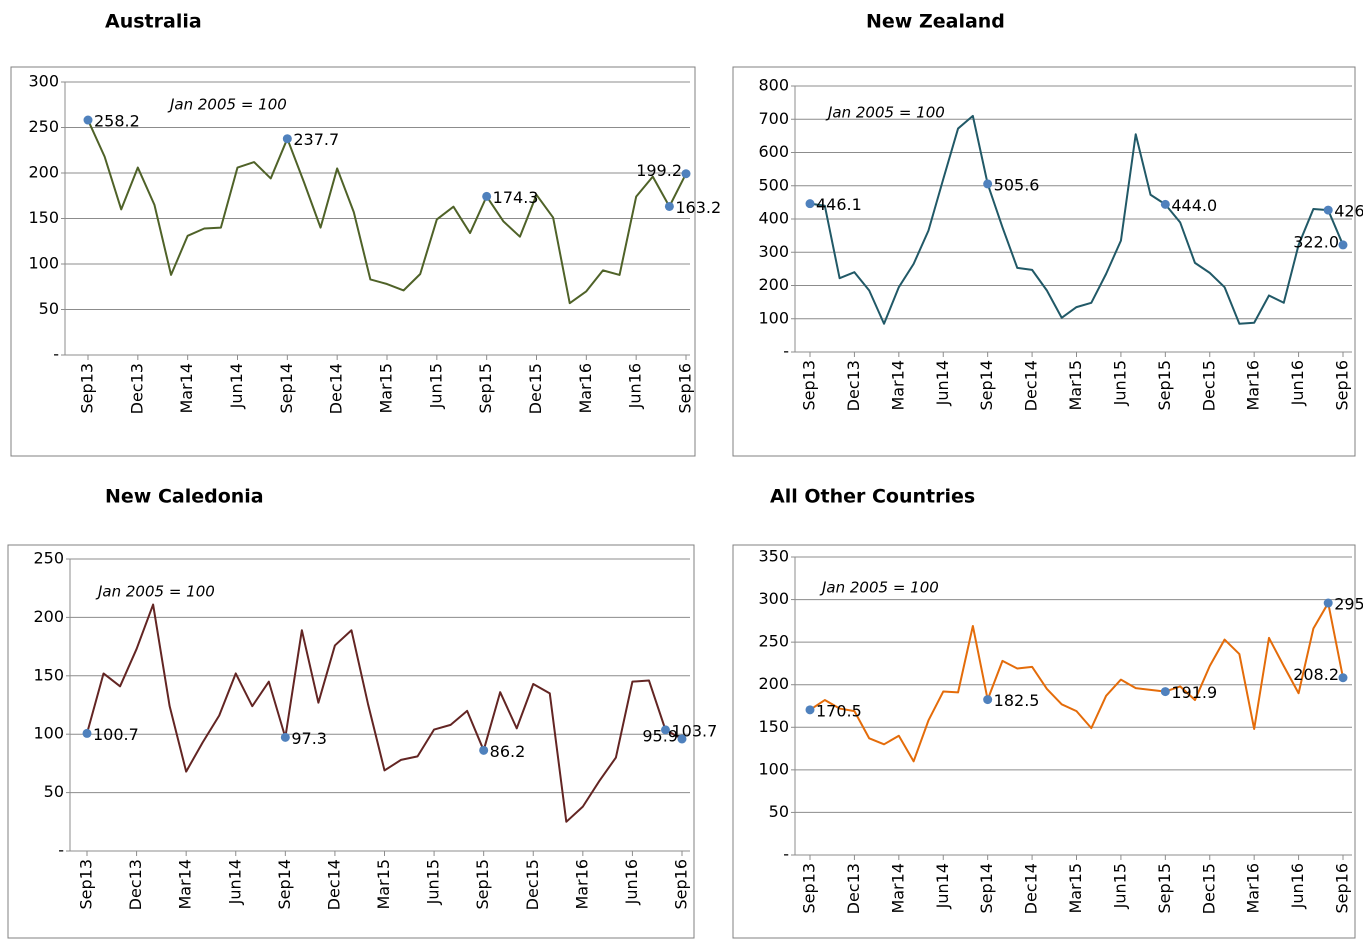  Describe the element at coordinates (1348, 604) in the screenshot. I see `data-label: 295.9` at that location.